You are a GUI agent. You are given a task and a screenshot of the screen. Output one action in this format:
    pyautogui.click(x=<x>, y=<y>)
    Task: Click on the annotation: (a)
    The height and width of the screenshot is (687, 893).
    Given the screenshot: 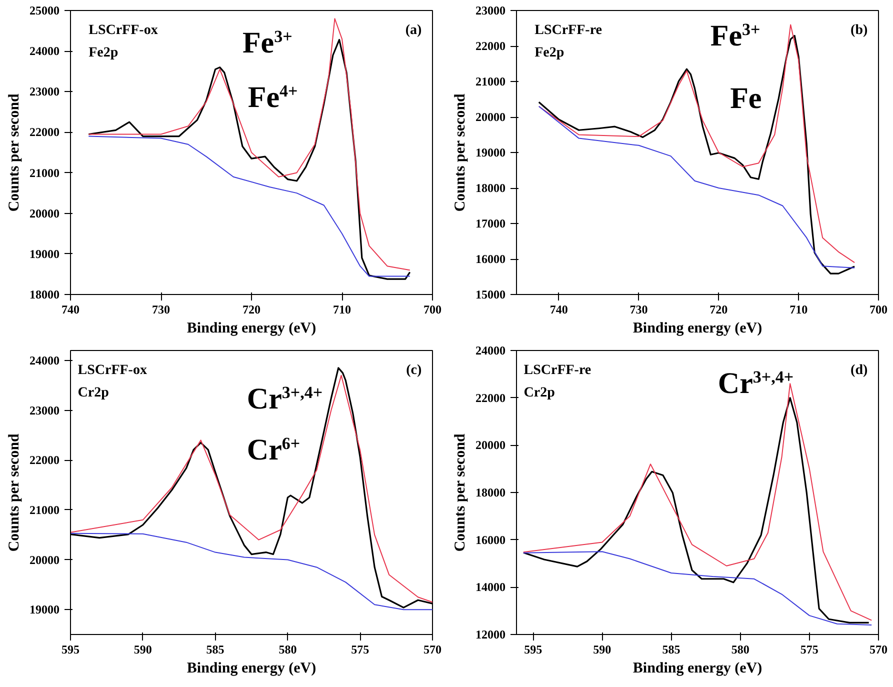 What is the action you would take?
    pyautogui.click(x=413, y=30)
    